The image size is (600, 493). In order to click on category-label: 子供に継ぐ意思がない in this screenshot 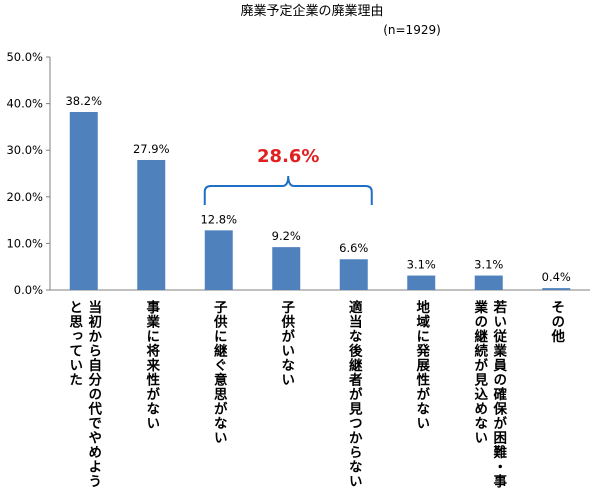, I will do `click(220, 372)`.